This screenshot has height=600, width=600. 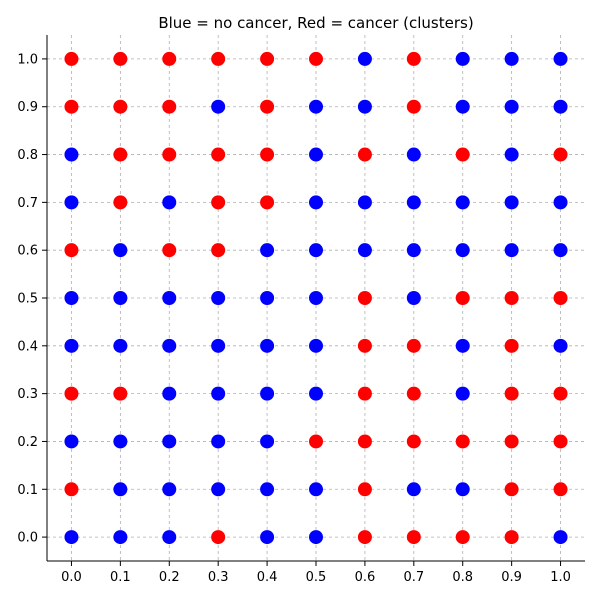 What do you see at coordinates (365, 577) in the screenshot?
I see `x-tick-label: 0.6` at bounding box center [365, 577].